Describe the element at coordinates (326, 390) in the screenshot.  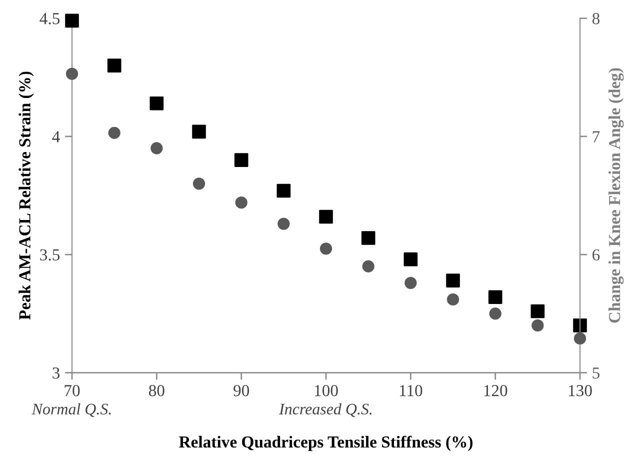
I see `x-tick-label: 100` at that location.